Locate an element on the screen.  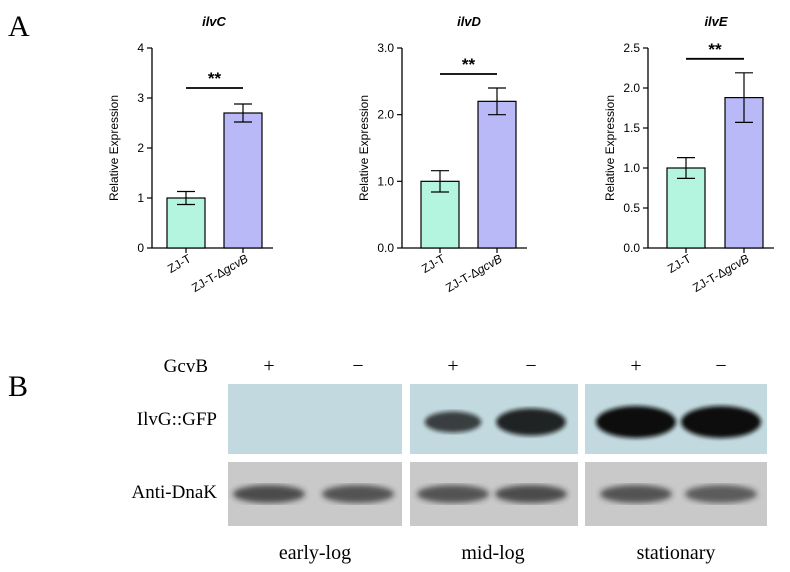
y-tick-label: 4 is located at coordinates (140, 48).